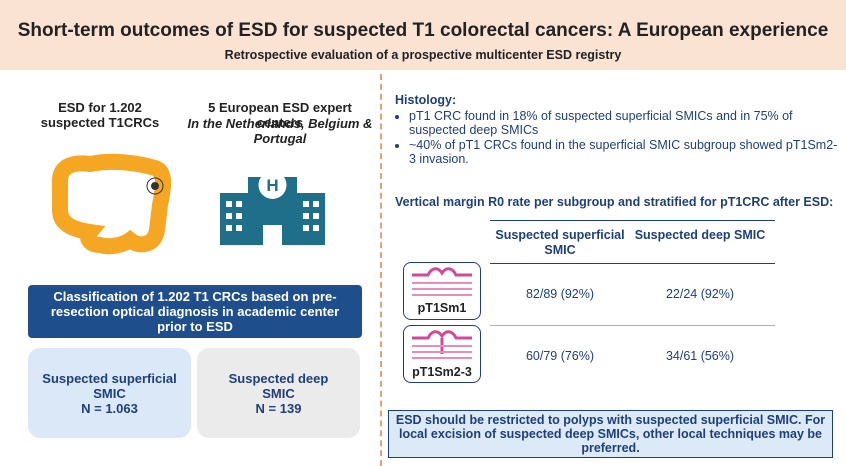  I want to click on lesion-ring, so click(155, 186).